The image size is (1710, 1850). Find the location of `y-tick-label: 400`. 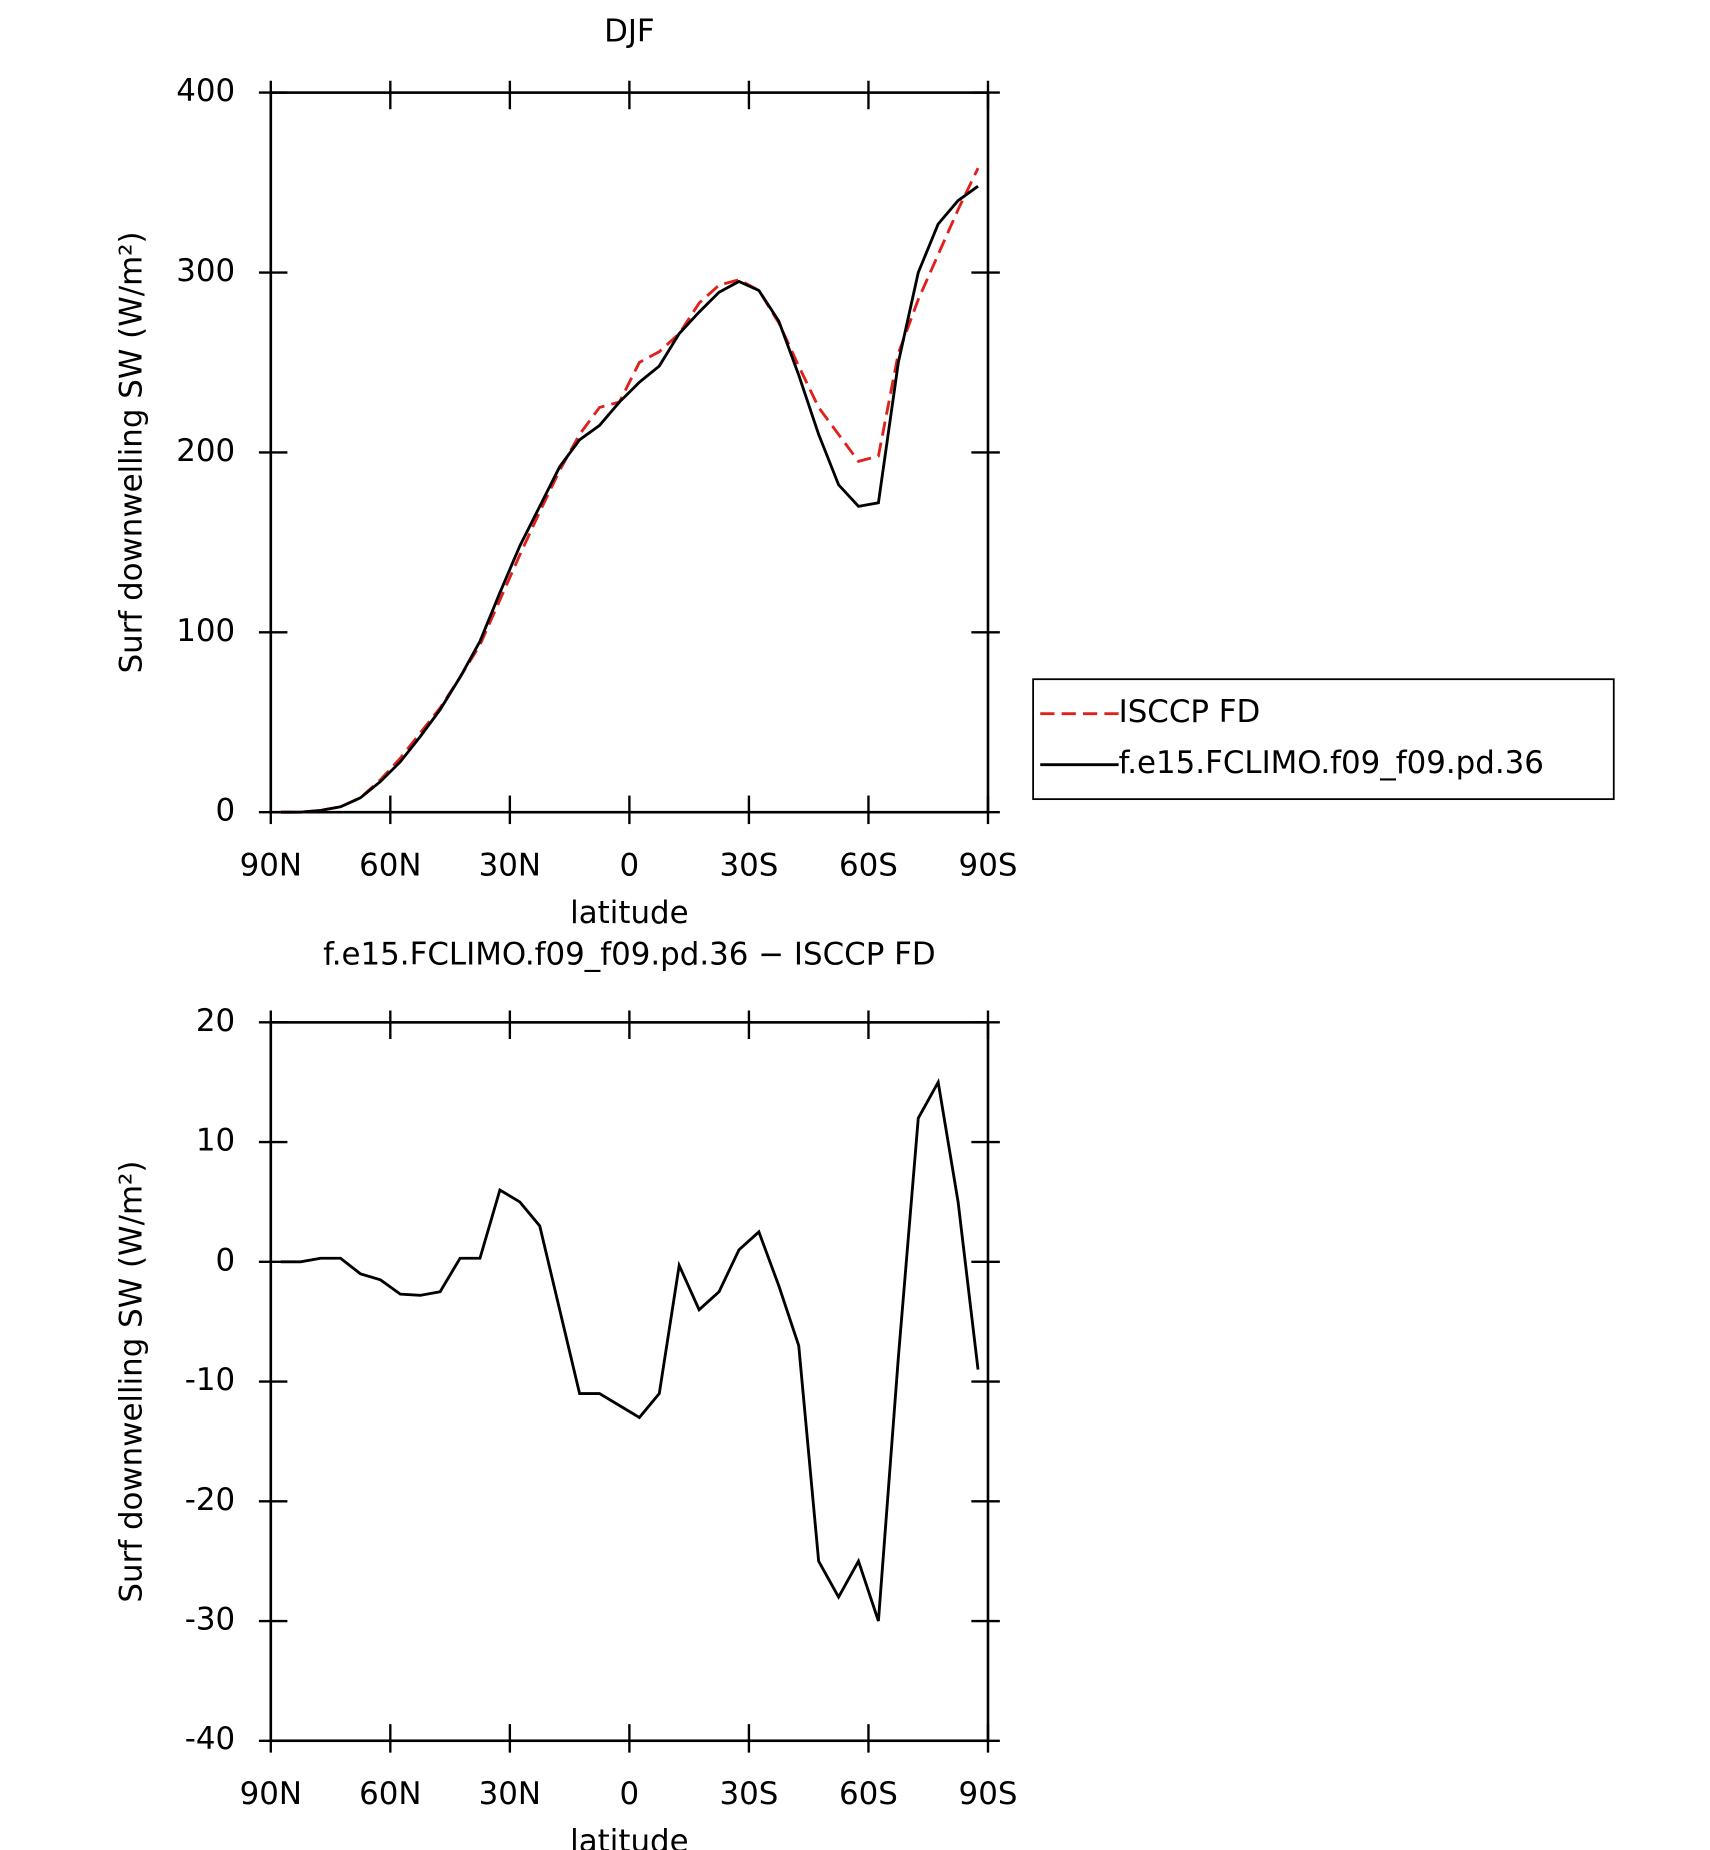

y-tick-label: 400 is located at coordinates (205, 91).